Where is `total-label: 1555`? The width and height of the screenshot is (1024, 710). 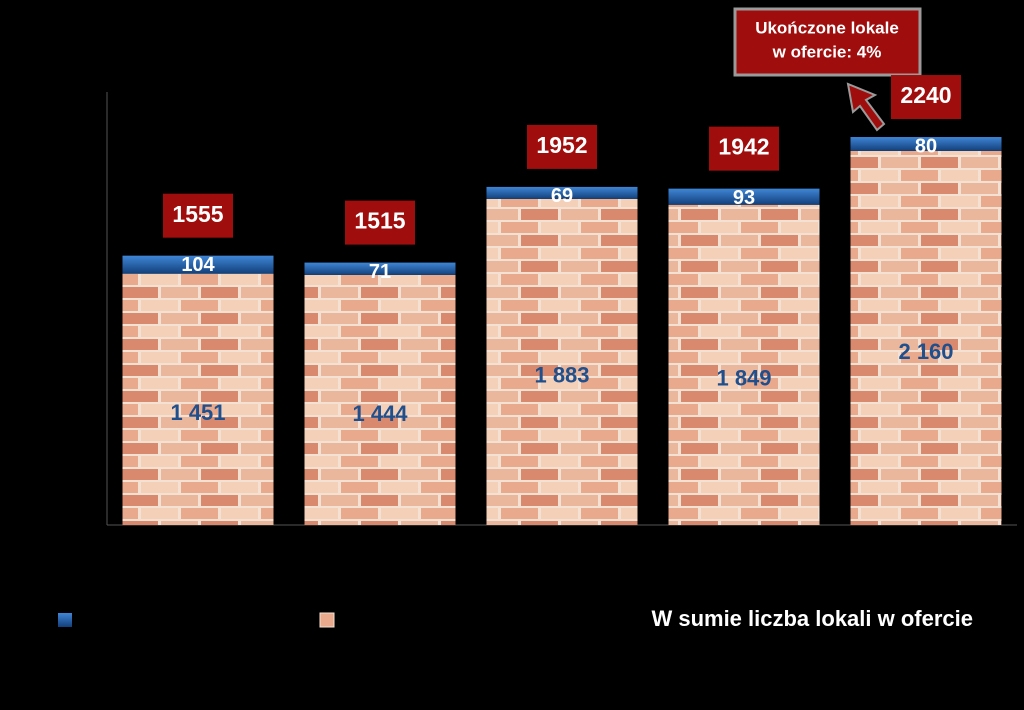
total-label: 1555 is located at coordinates (197, 214).